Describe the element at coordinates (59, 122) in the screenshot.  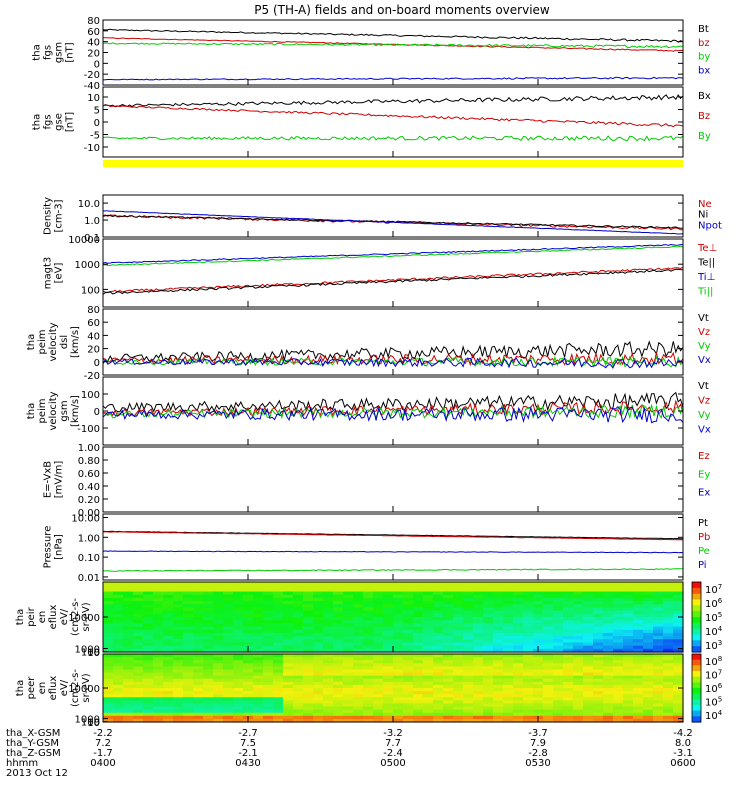
I see `y-axis-label-line: gse` at that location.